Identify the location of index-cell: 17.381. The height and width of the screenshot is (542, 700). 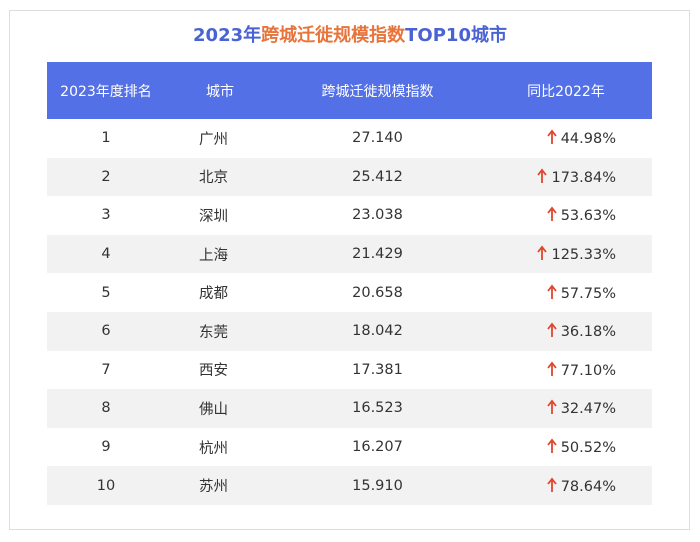
(377, 369).